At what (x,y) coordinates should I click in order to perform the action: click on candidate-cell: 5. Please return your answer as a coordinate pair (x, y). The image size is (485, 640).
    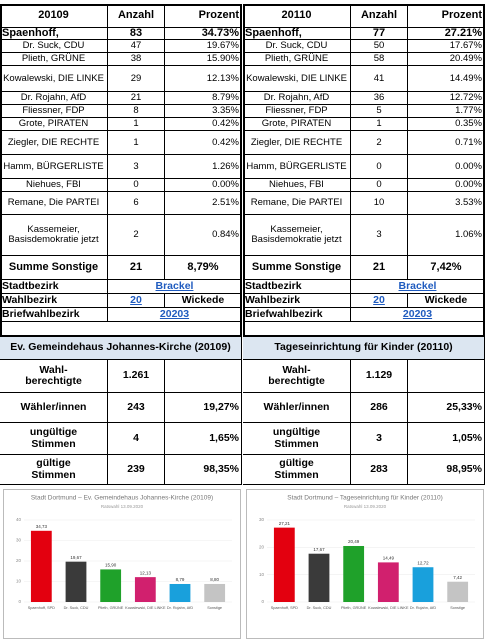
    Looking at the image, I should click on (379, 111).